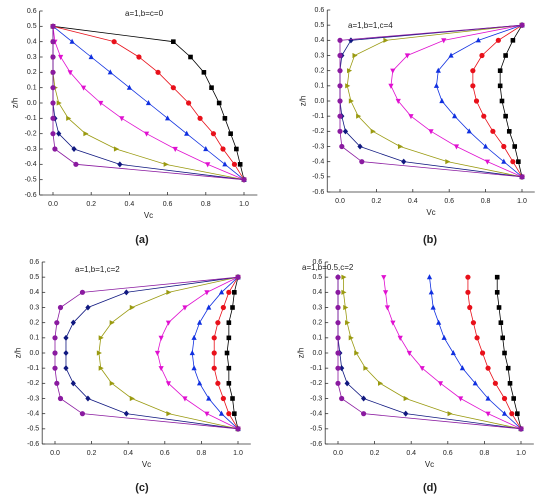 The height and width of the screenshot is (496, 550). Describe the element at coordinates (244, 204) in the screenshot. I see `x-tick-label: 1.0` at that location.